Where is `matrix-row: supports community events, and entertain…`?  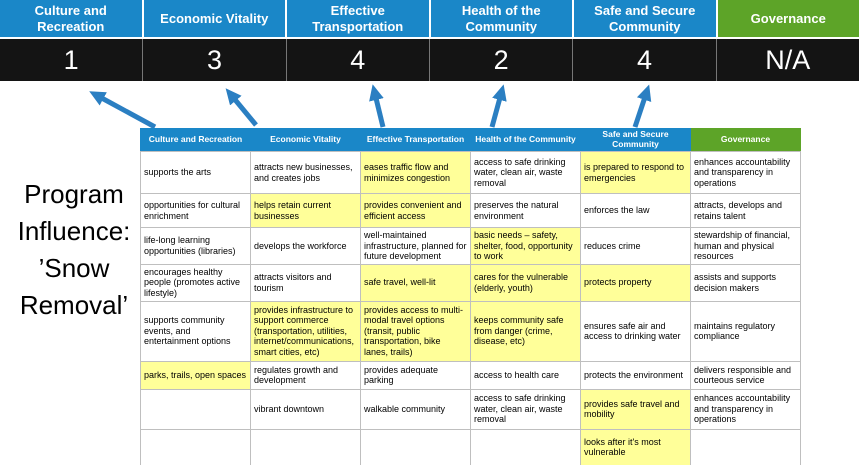
matrix-row: supports community events, and entertain… is located at coordinates (470, 331).